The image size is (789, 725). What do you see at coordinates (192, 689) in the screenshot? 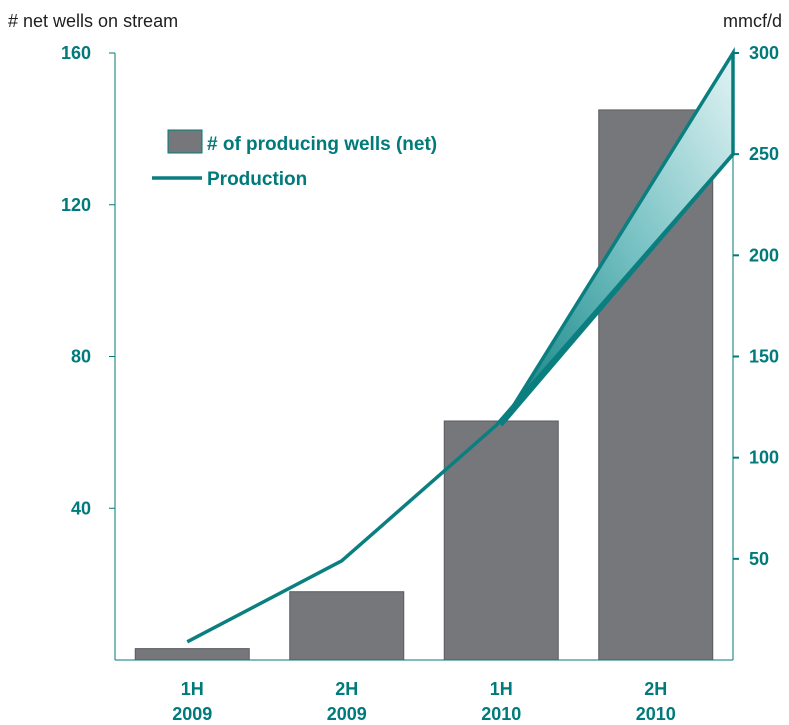
I see `category-label-0-line1: 1H` at bounding box center [192, 689].